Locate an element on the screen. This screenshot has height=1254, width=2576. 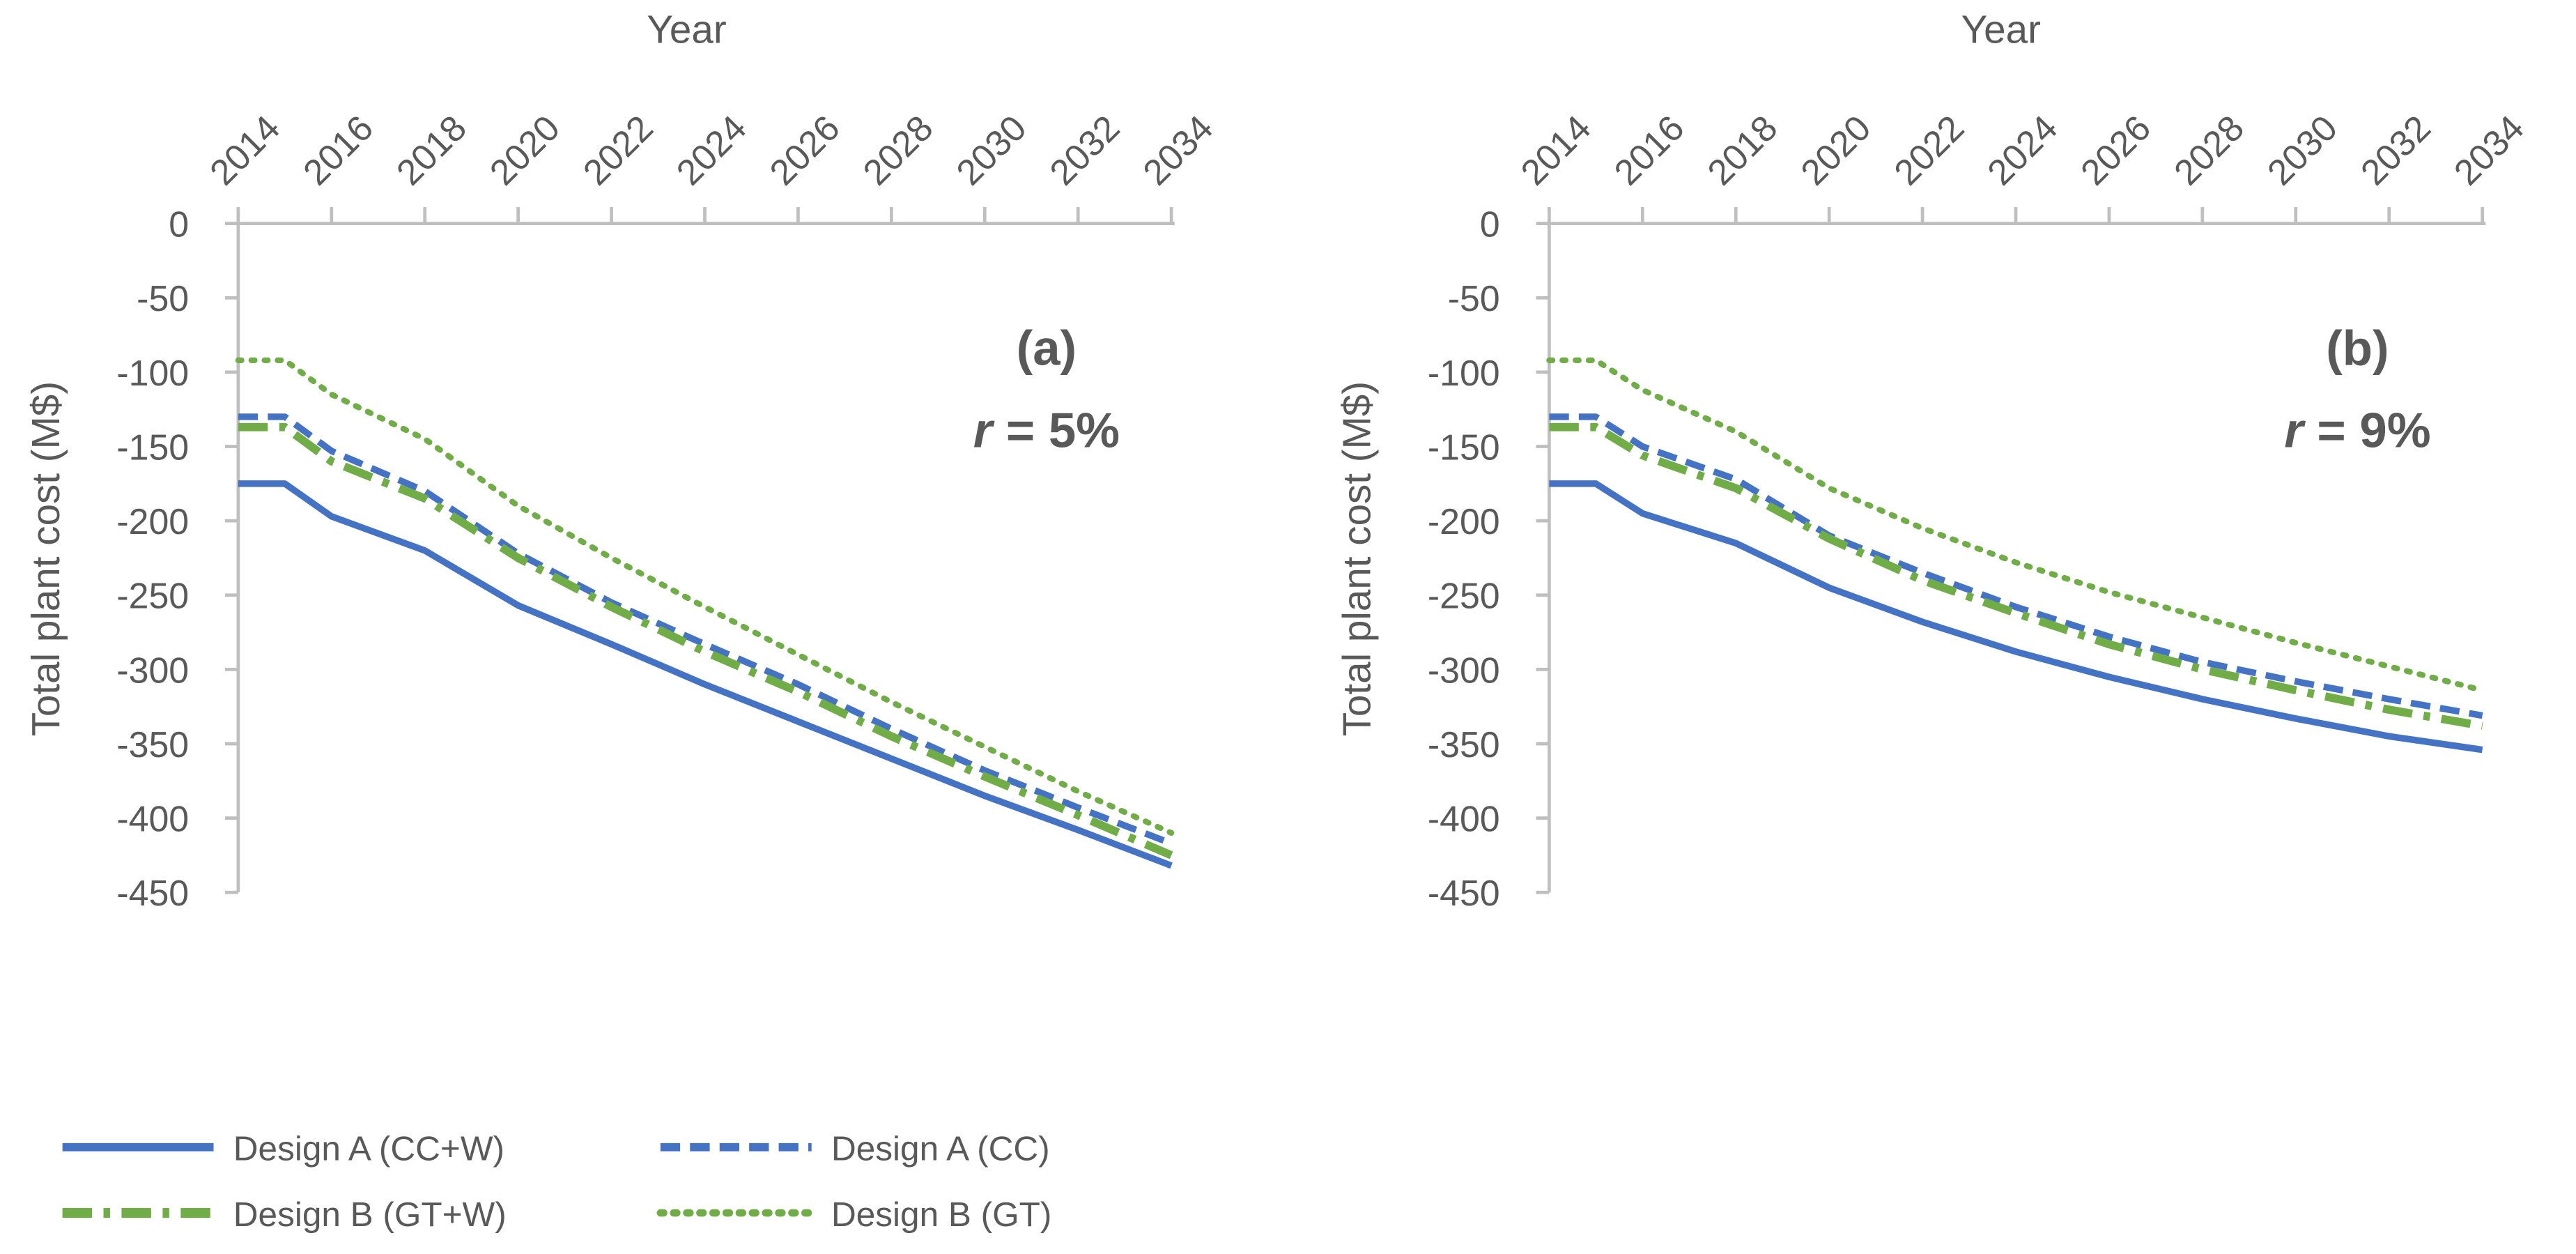
panel-label: (a) is located at coordinates (1047, 347).